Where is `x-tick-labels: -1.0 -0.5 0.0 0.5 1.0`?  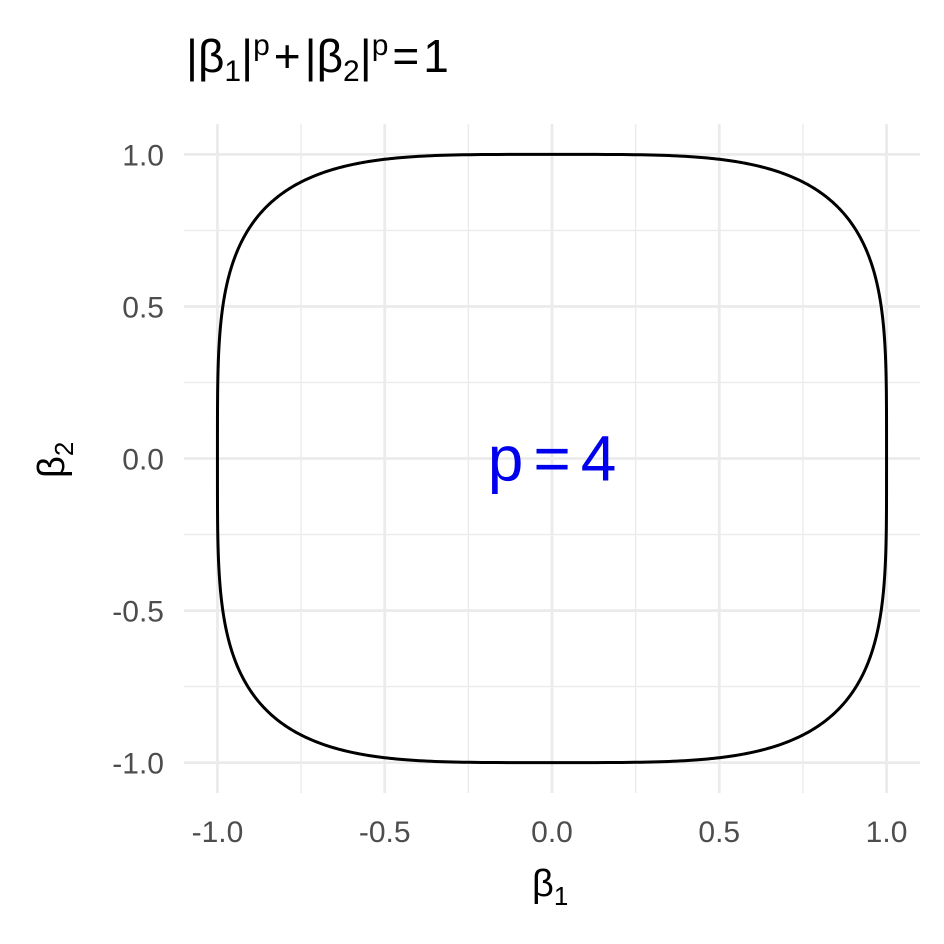 x-tick-labels: -1.0 -0.5 0.0 0.5 1.0 is located at coordinates (550, 832).